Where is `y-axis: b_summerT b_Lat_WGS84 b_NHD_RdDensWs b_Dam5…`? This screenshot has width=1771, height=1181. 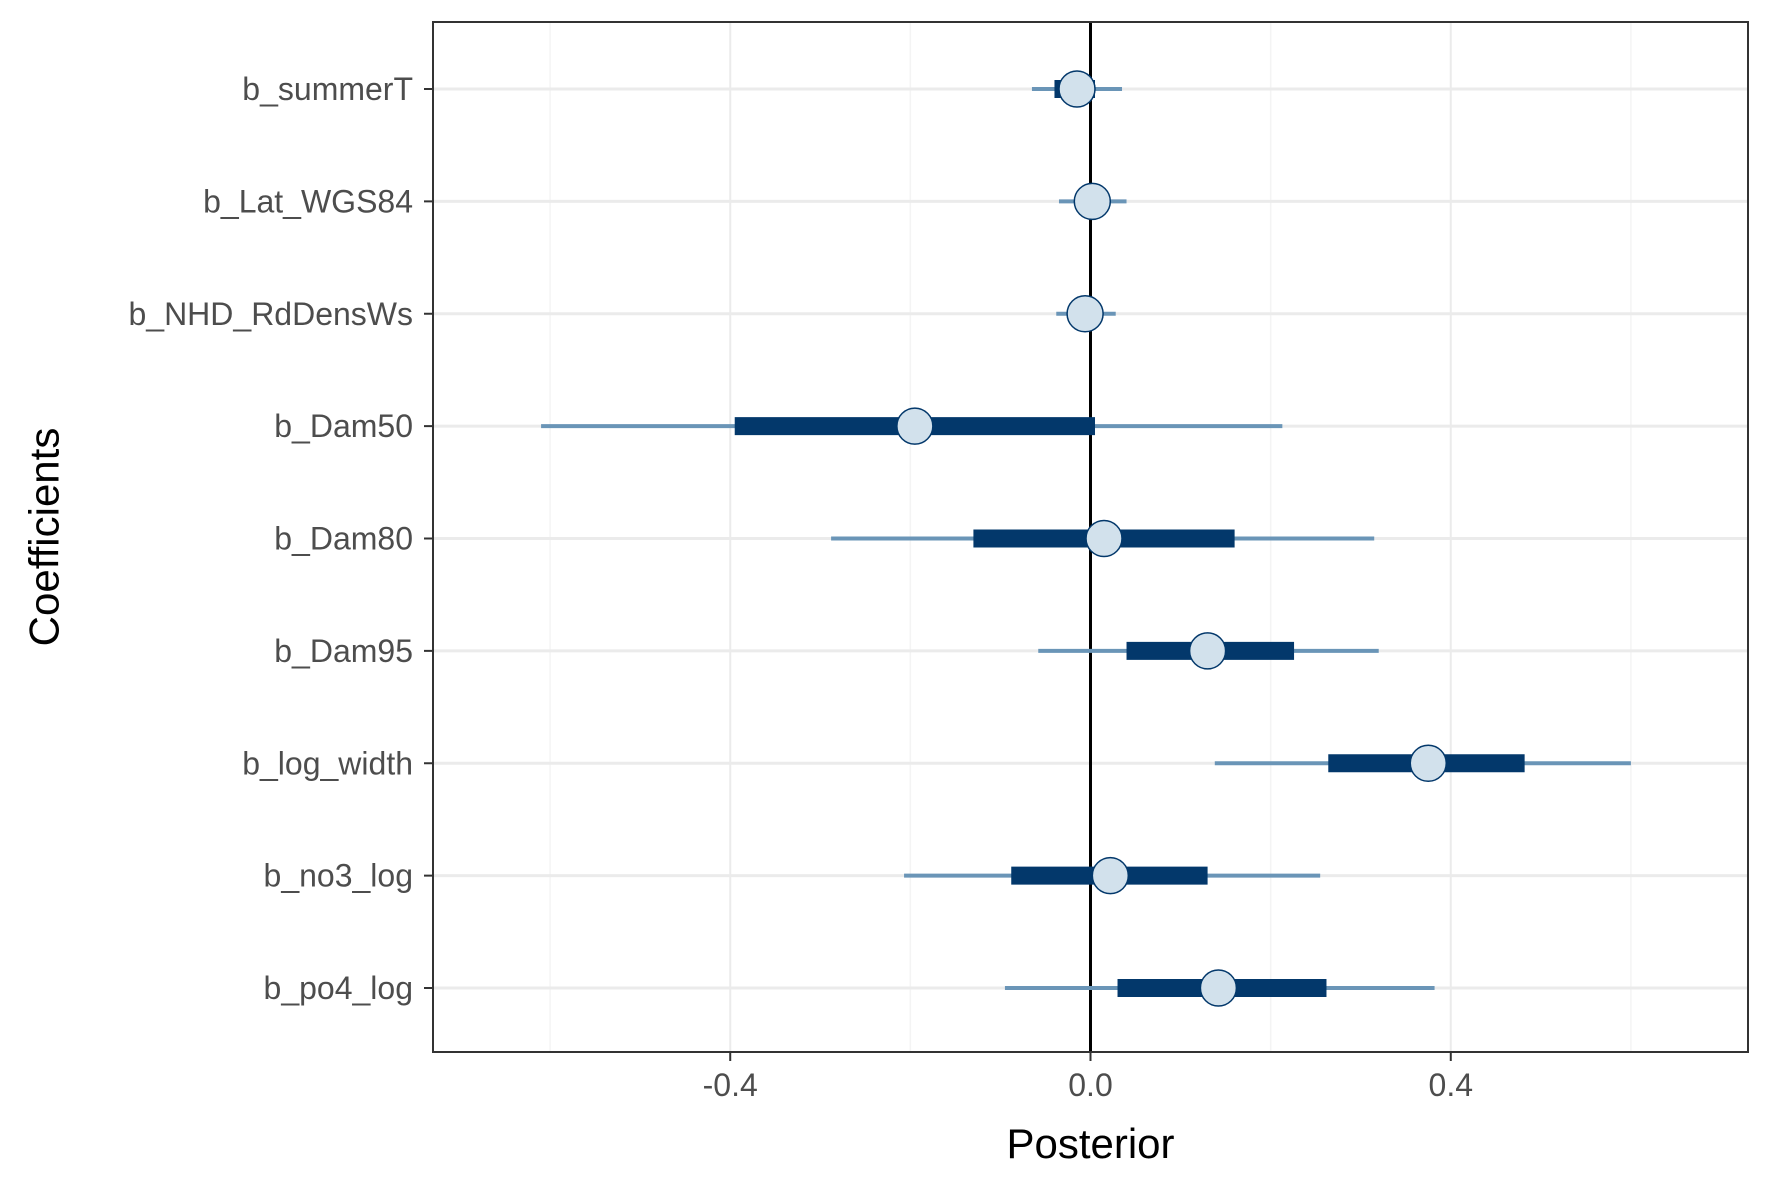
y-axis: b_summerT b_Lat_WGS84 b_NHD_RdDensWs b_Dam5… is located at coordinates (280, 538).